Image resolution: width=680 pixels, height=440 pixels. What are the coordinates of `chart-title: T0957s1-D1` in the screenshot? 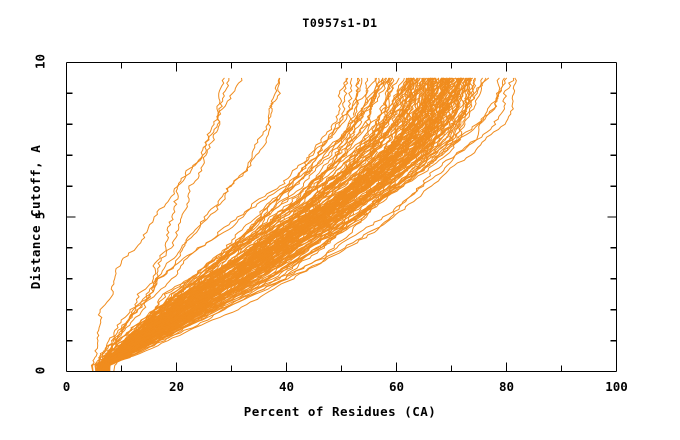 It's located at (340, 23).